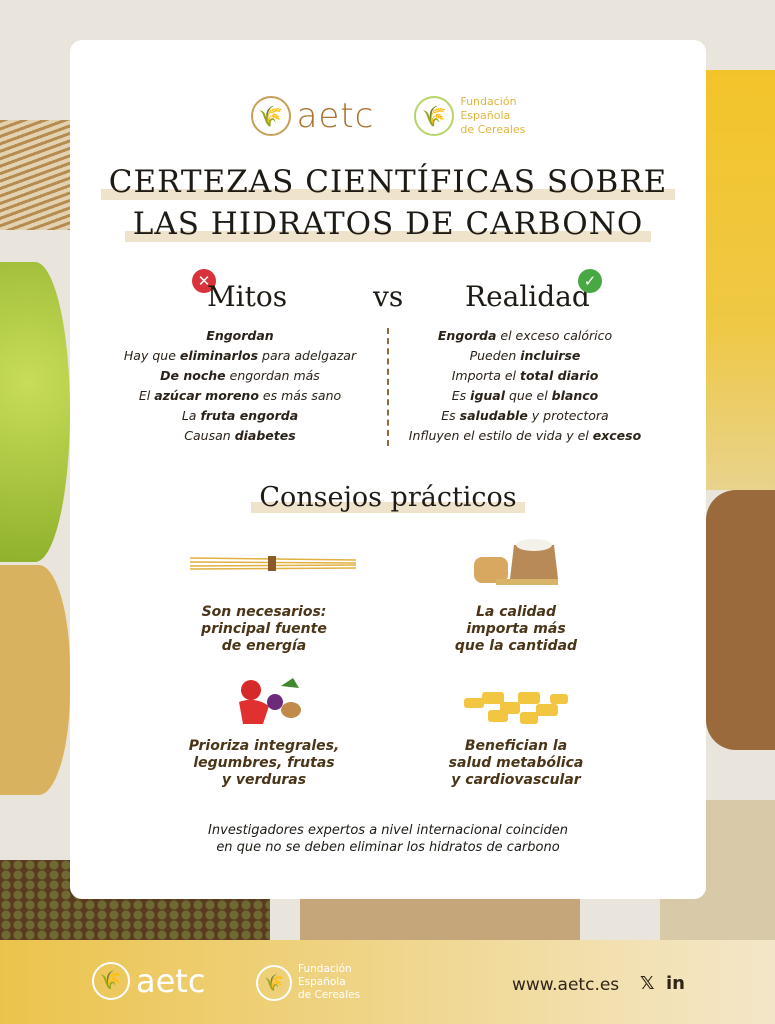 The height and width of the screenshot is (1024, 775). What do you see at coordinates (300, 395) in the screenshot?
I see `item-text: es más sano` at bounding box center [300, 395].